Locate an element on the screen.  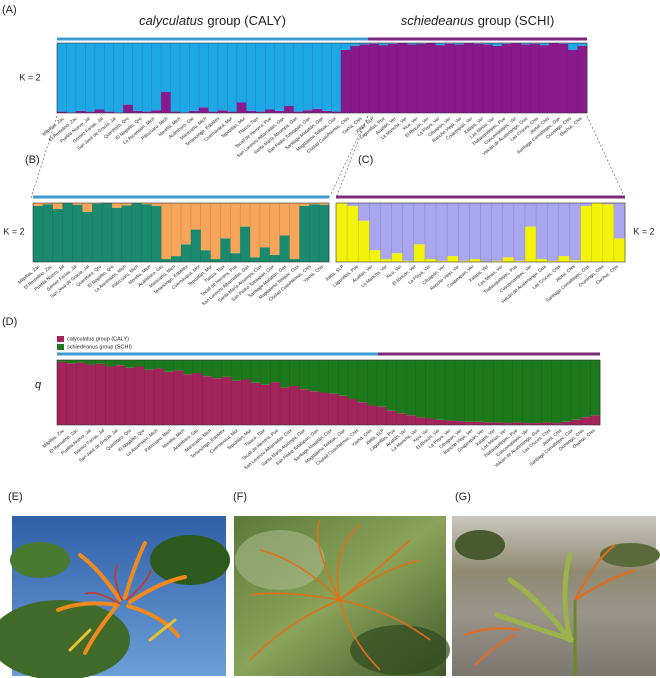
photo-g is located at coordinates (556, 596).